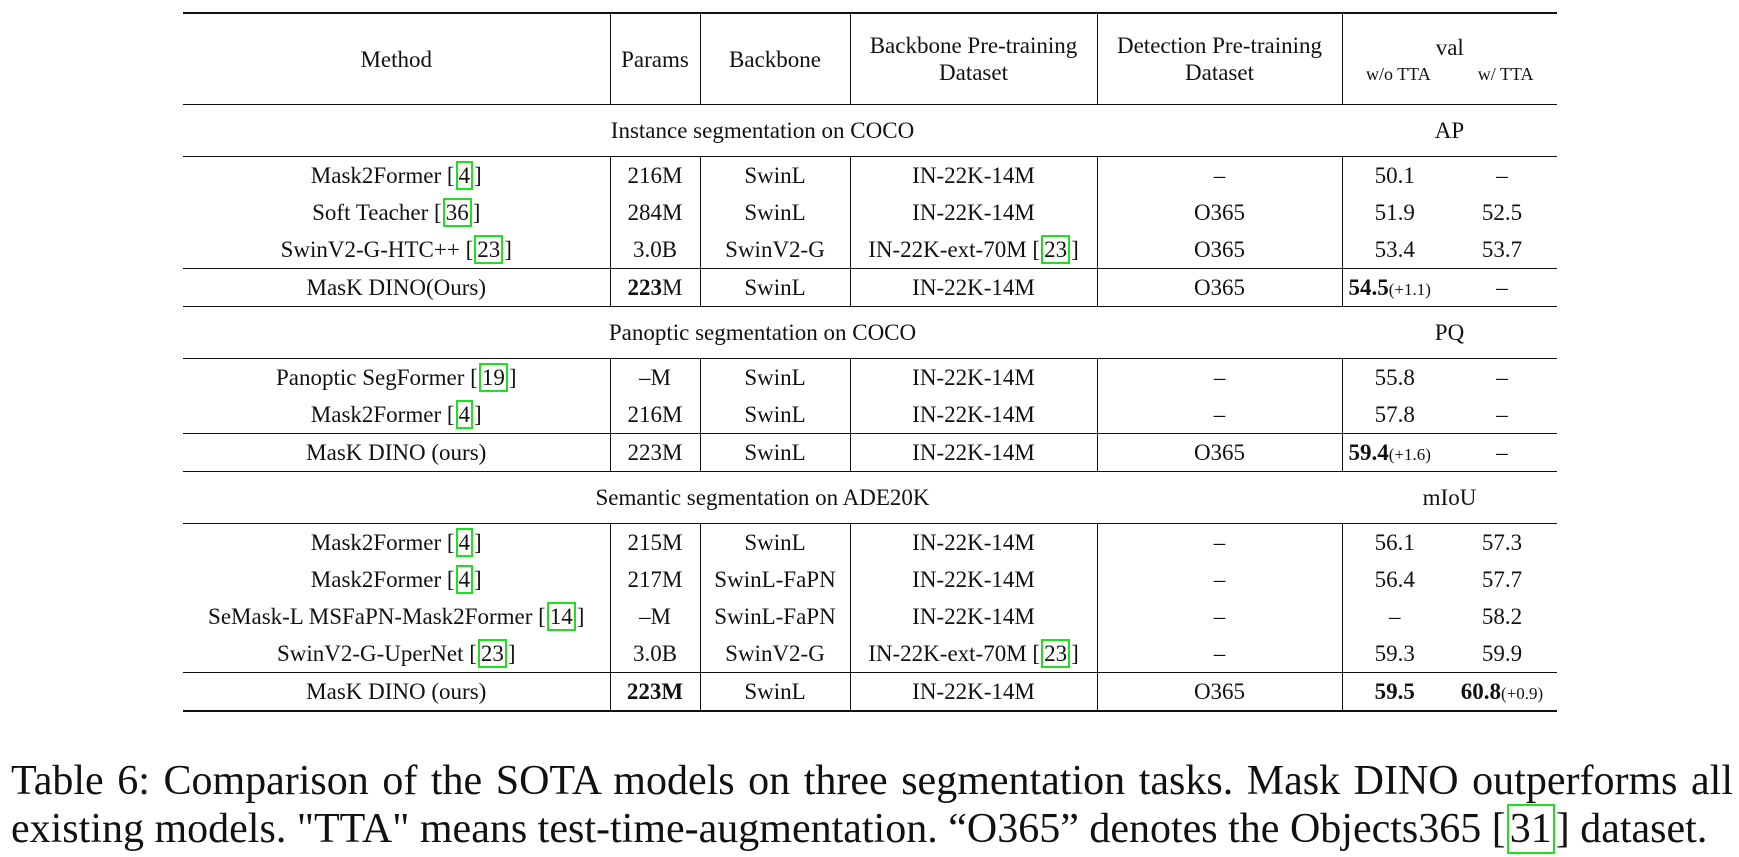 The width and height of the screenshot is (1739, 857). I want to click on method-cell: SwinV2-G-UperNet [23], so click(396, 653).